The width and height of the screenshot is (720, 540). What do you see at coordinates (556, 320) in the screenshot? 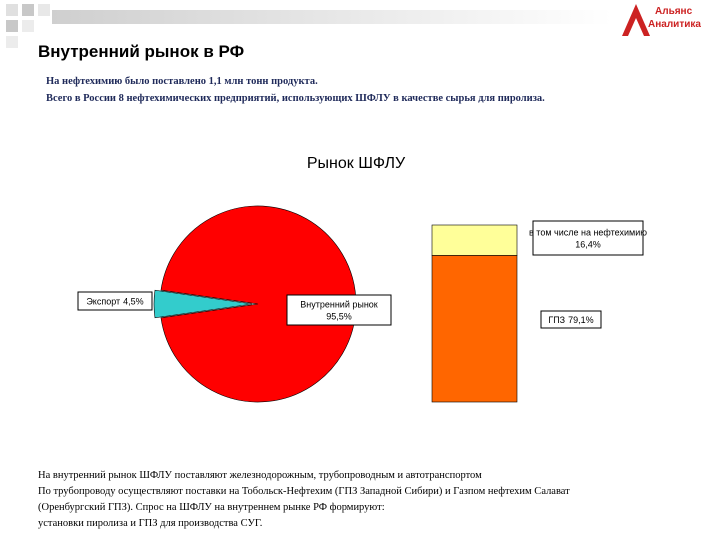
I see `label-part: ГПЗ` at bounding box center [556, 320].